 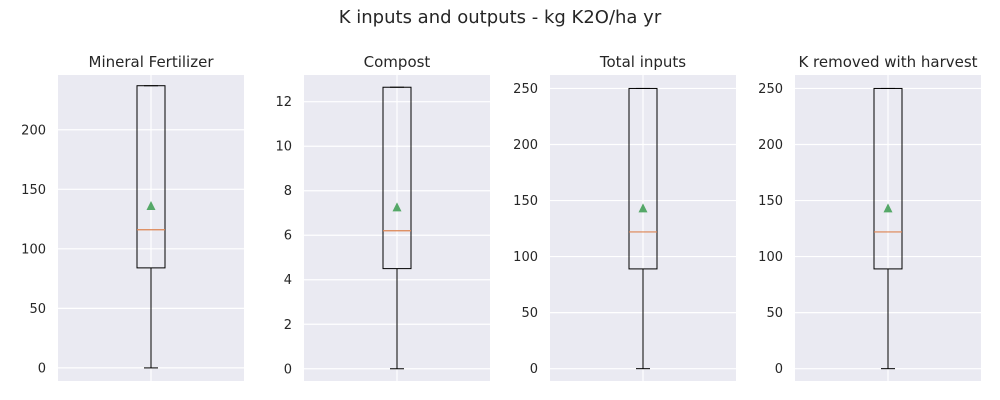 I want to click on y-tick-label: 6, so click(x=288, y=236).